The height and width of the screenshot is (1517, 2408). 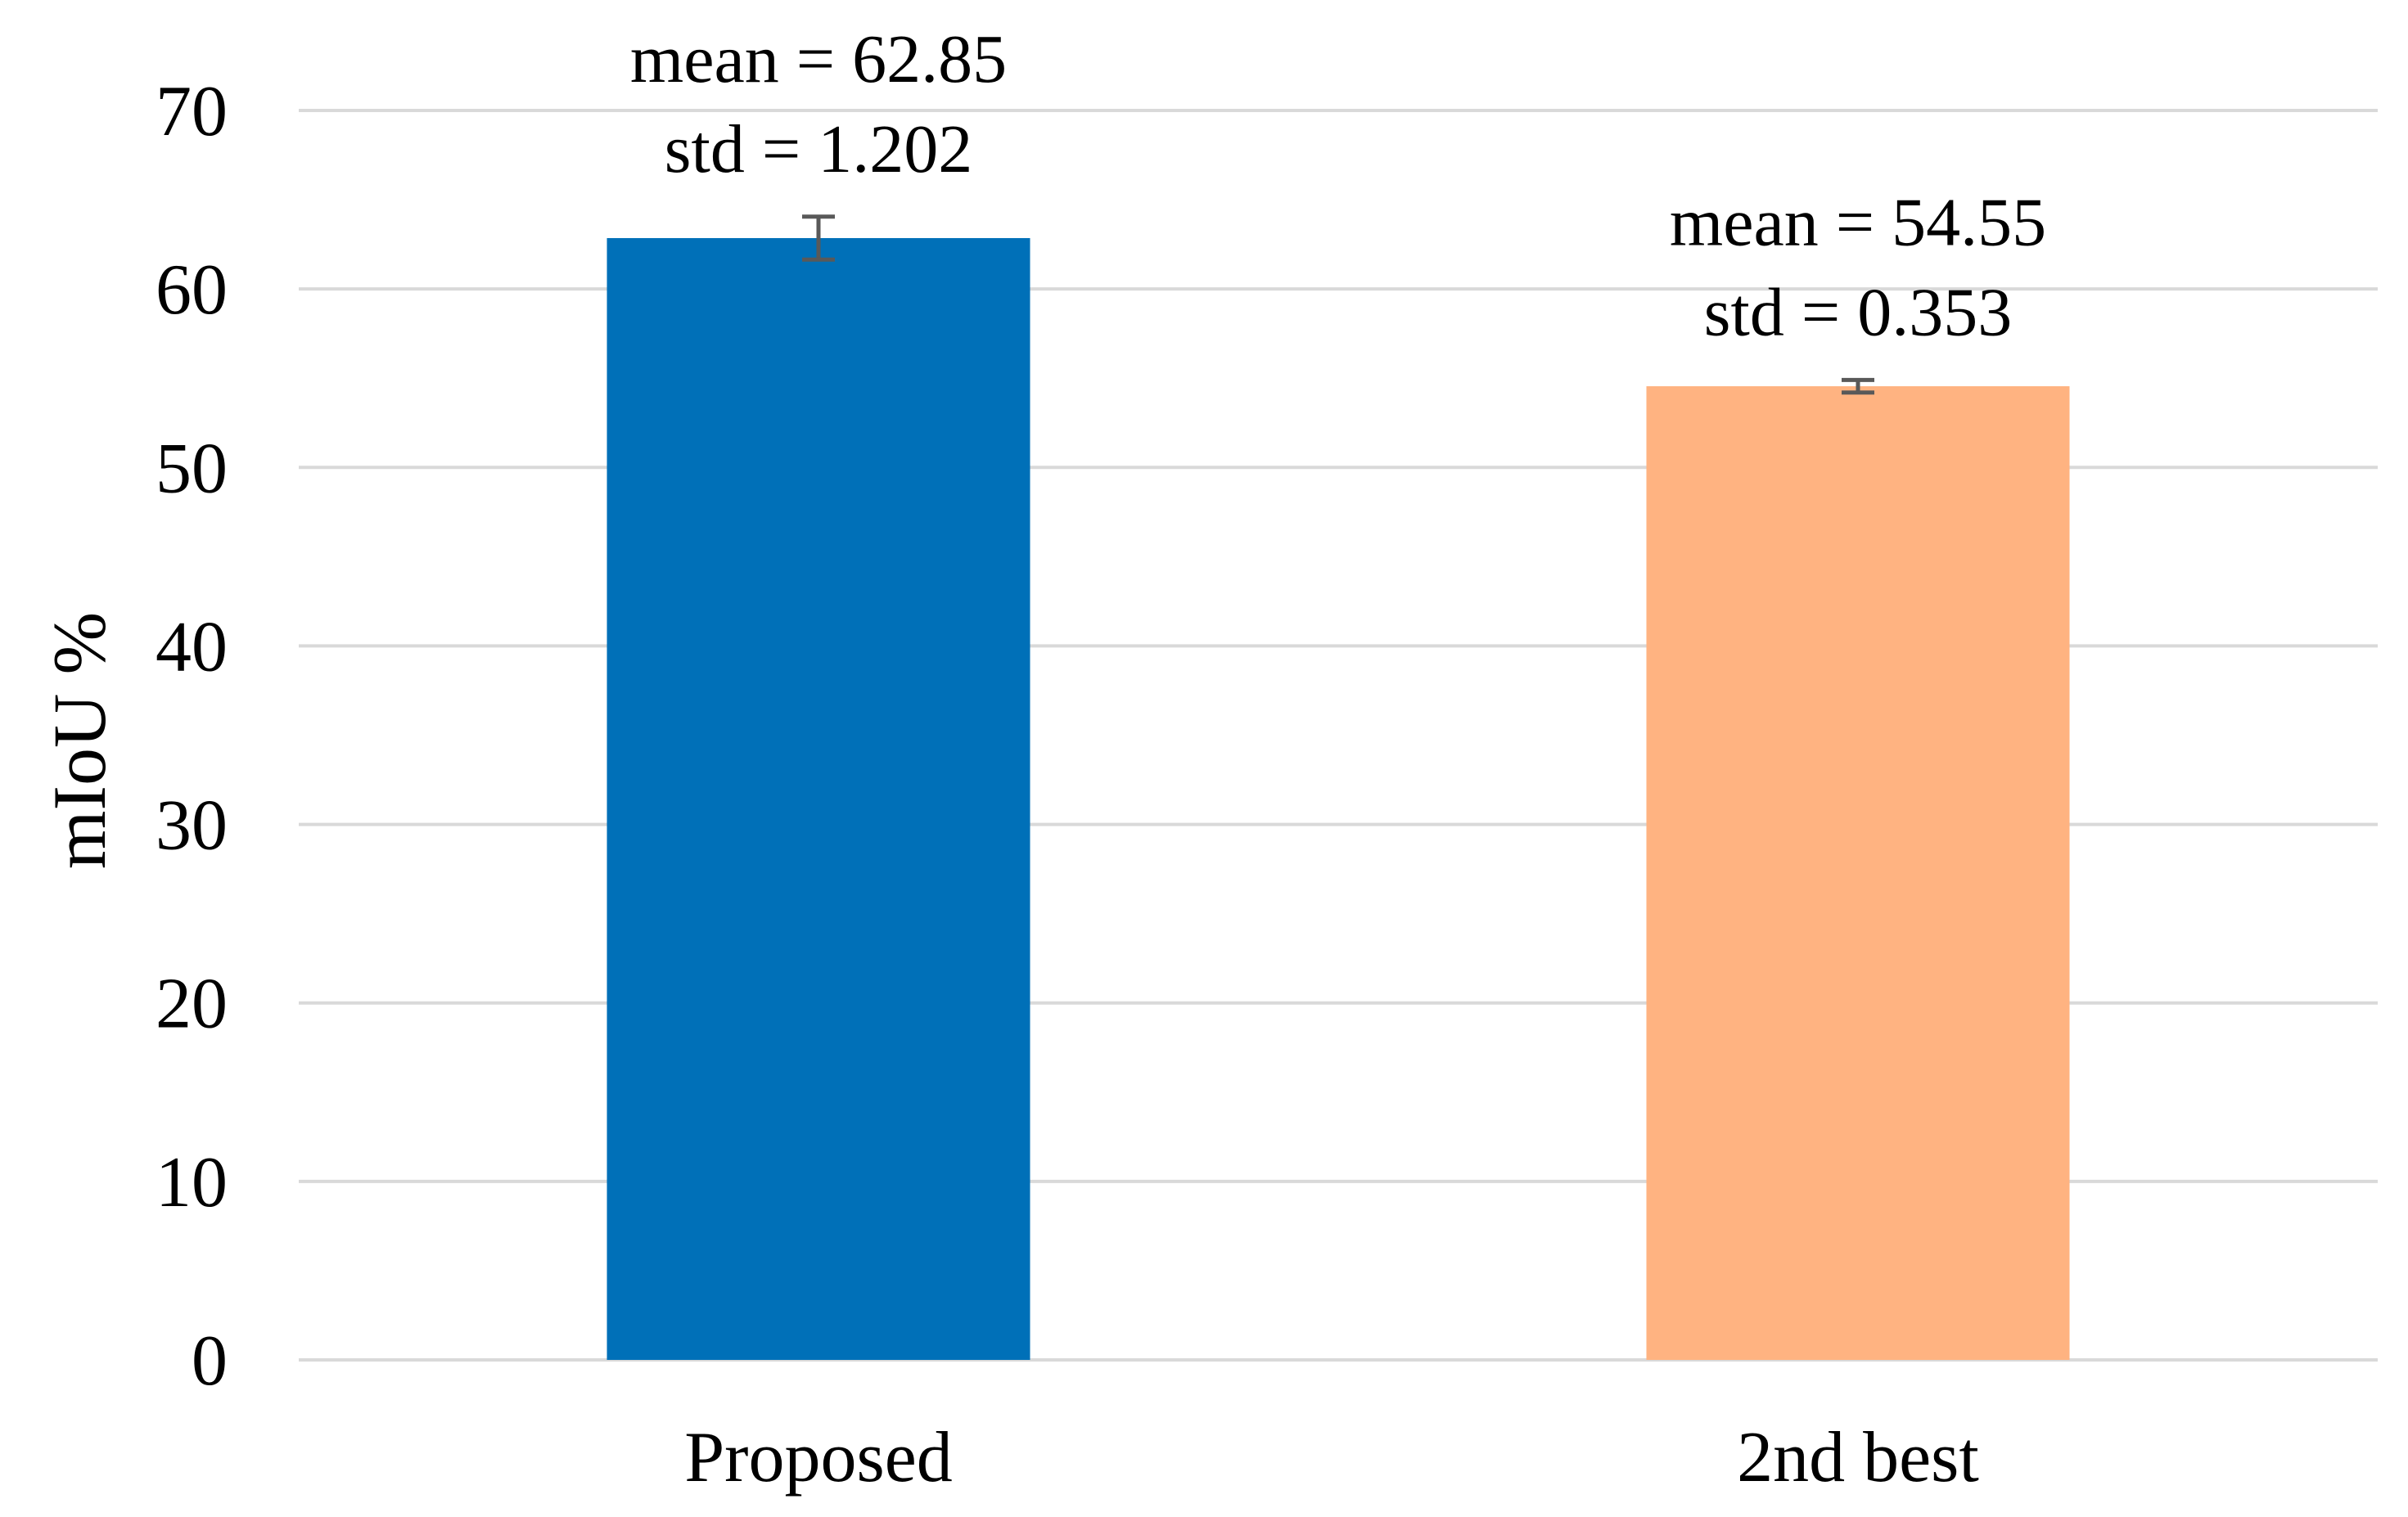 I want to click on y-tick-label: 20, so click(x=192, y=1004).